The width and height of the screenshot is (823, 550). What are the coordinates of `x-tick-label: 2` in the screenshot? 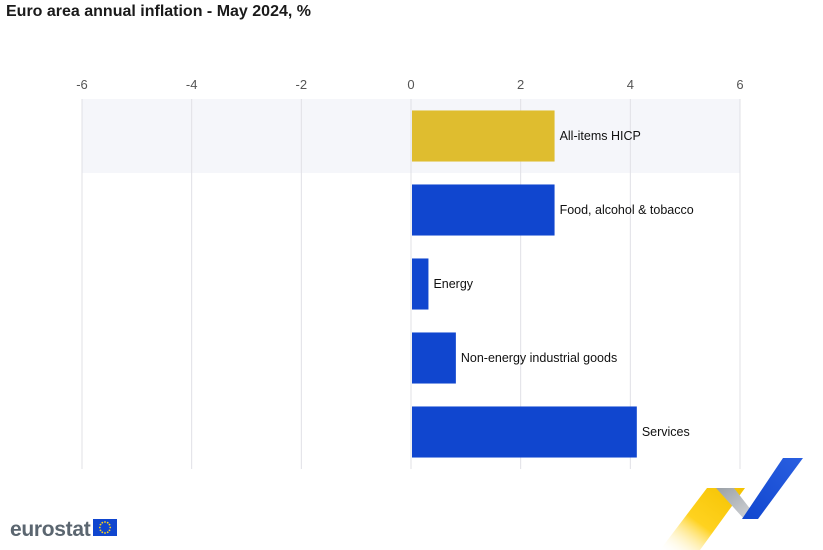 It's located at (520, 84).